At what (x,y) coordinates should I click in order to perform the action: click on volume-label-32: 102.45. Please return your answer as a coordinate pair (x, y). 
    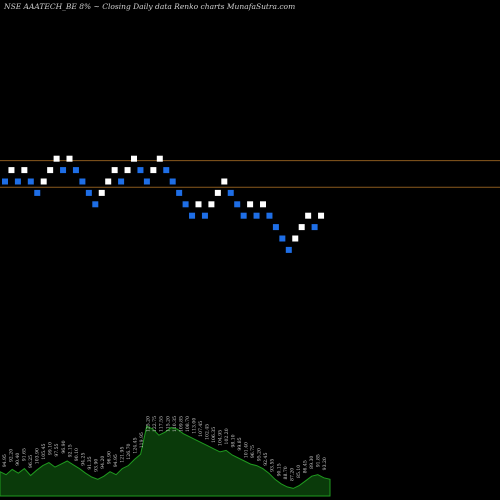
    Looking at the image, I should click on (207, 432).